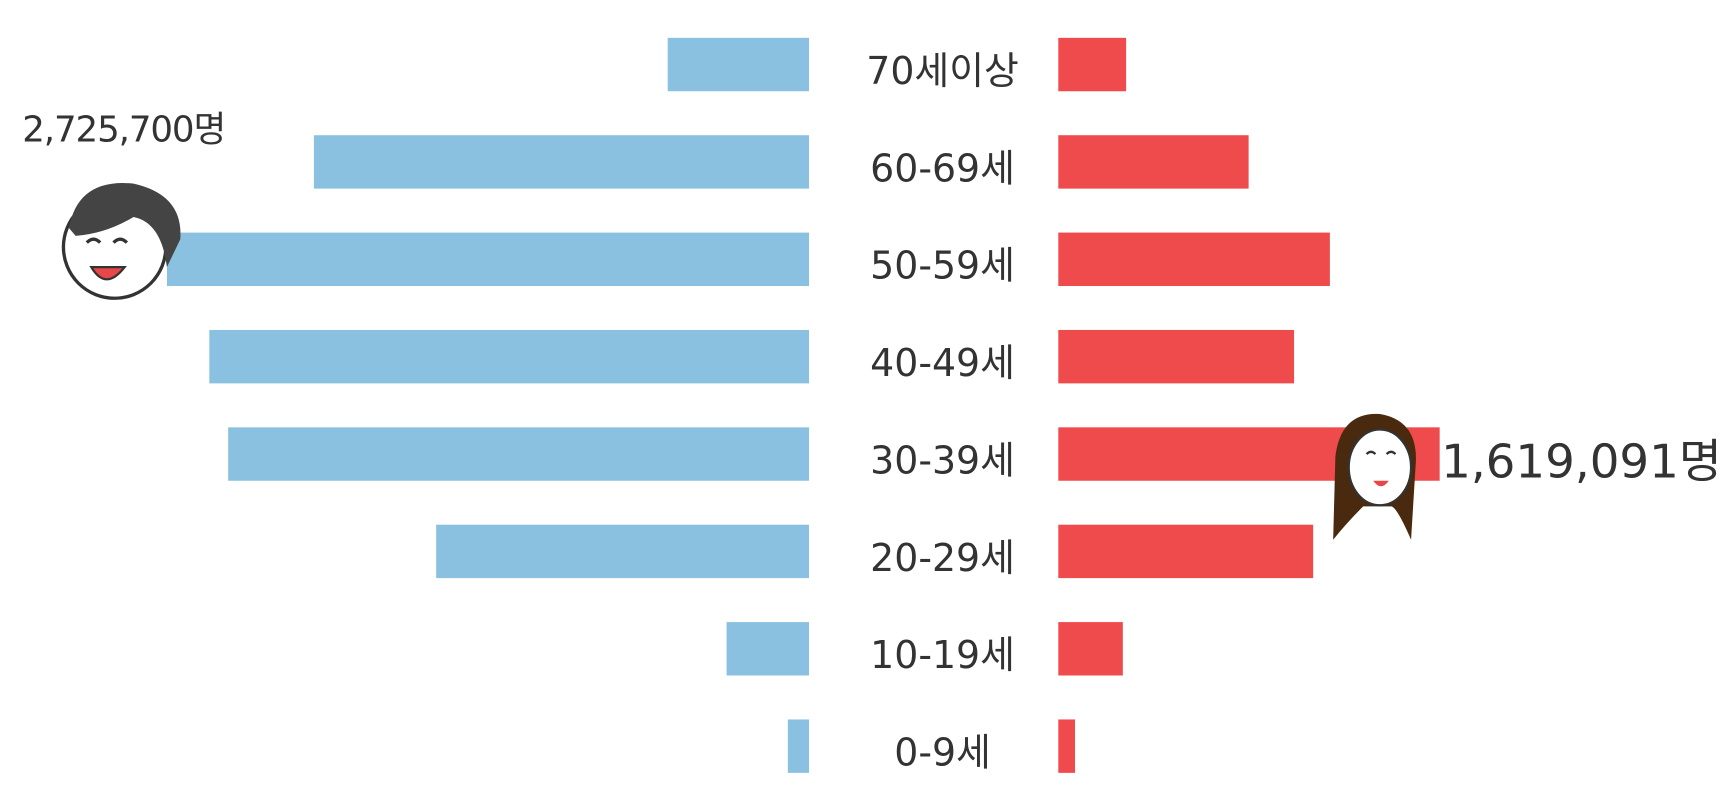 The image size is (1736, 789). What do you see at coordinates (942, 71) in the screenshot?
I see `category-label: 70세이상` at bounding box center [942, 71].